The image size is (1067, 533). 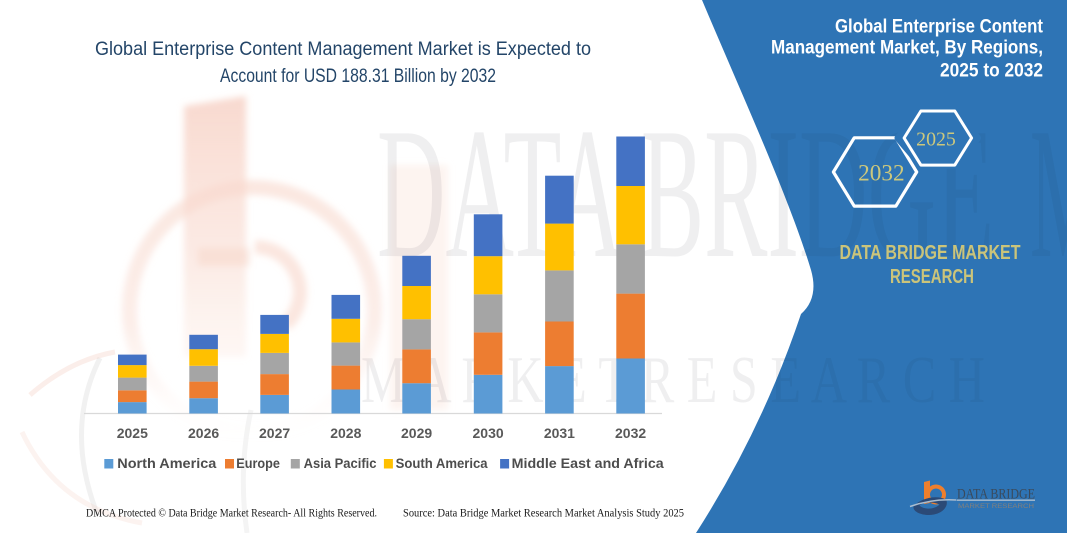 I want to click on svg-text: MARKET RESEARCH, so click(x=996, y=506).